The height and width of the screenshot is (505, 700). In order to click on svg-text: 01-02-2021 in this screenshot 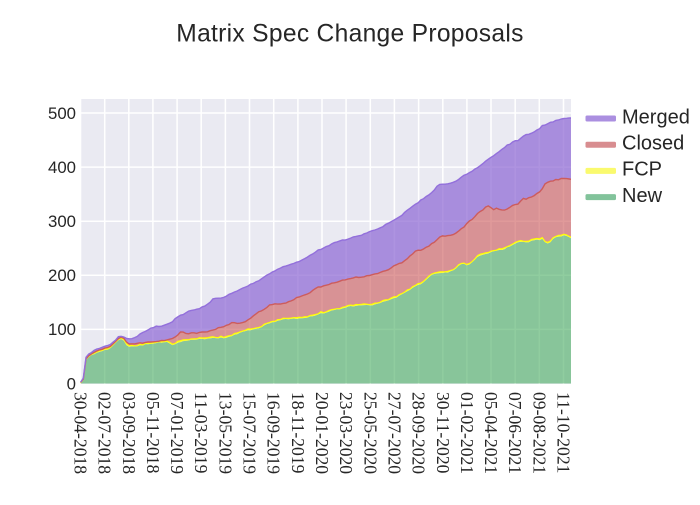, I will do `click(467, 433)`.